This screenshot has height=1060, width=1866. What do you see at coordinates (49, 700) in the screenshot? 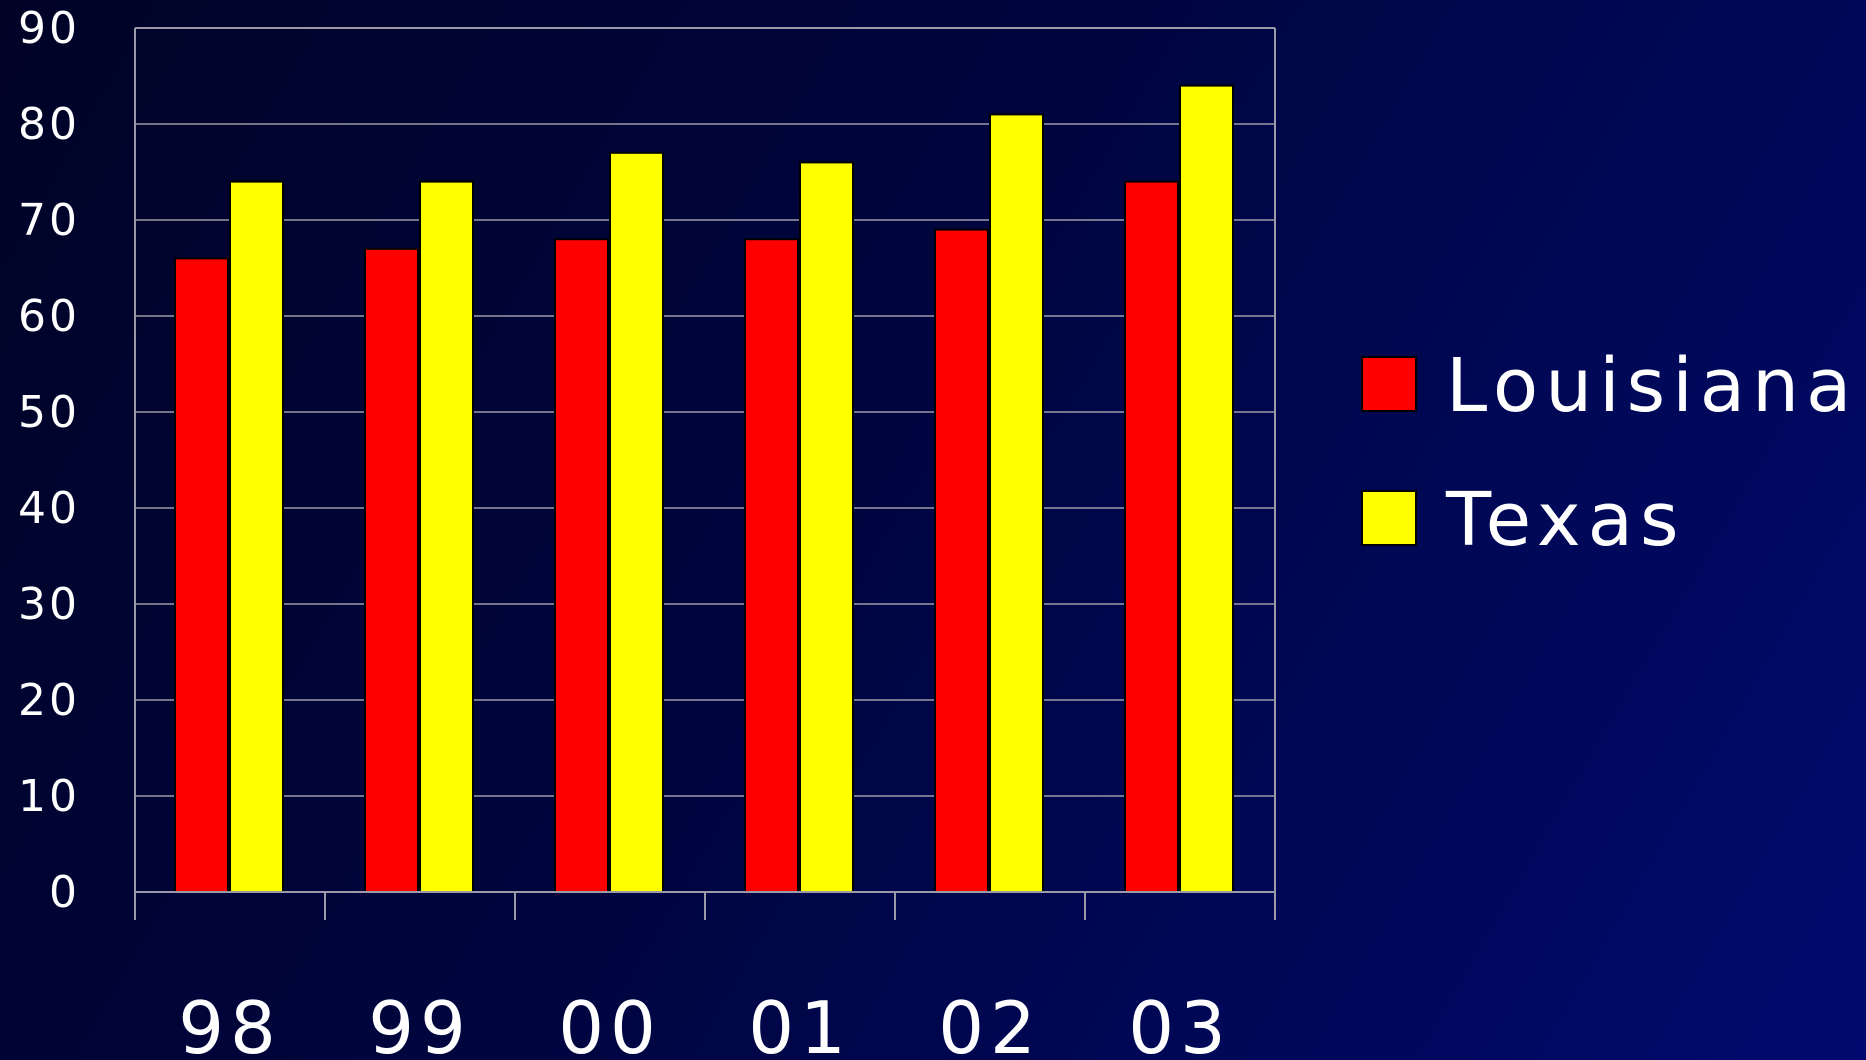
I see `y-tick-label: 20` at bounding box center [49, 700].